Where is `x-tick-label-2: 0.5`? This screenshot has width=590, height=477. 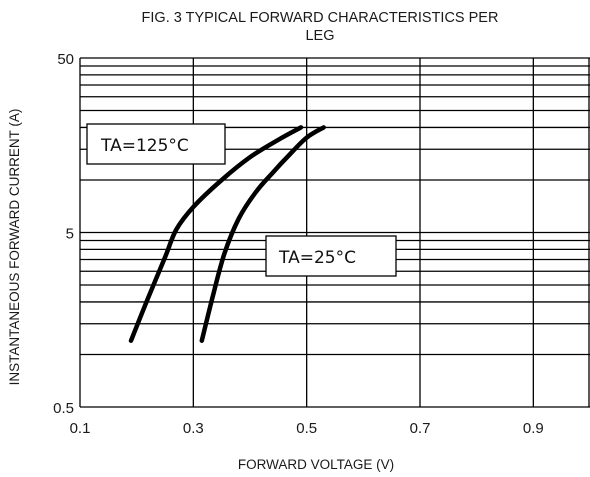
x-tick-label-2: 0.5 is located at coordinates (306, 428).